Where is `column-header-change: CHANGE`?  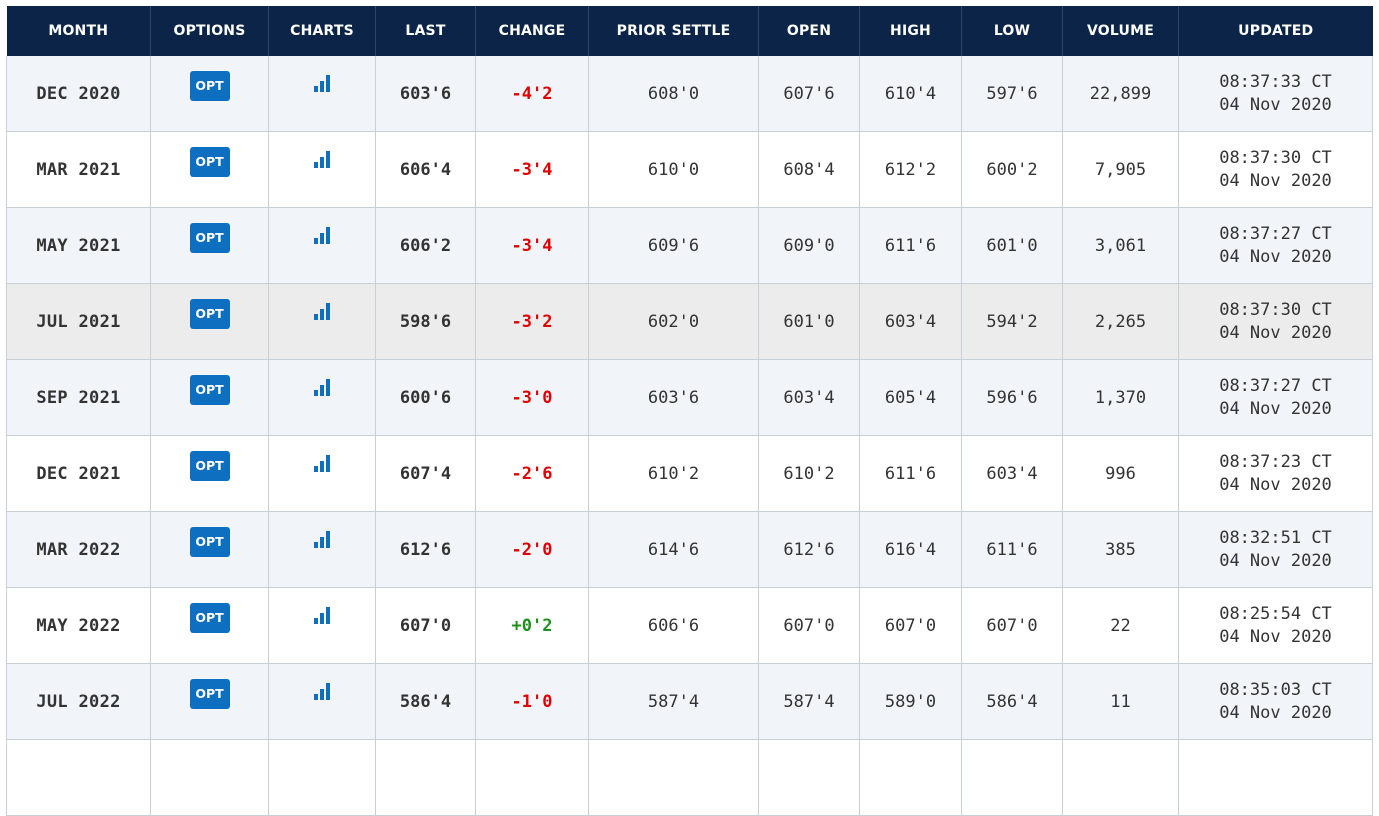 column-header-change: CHANGE is located at coordinates (532, 31).